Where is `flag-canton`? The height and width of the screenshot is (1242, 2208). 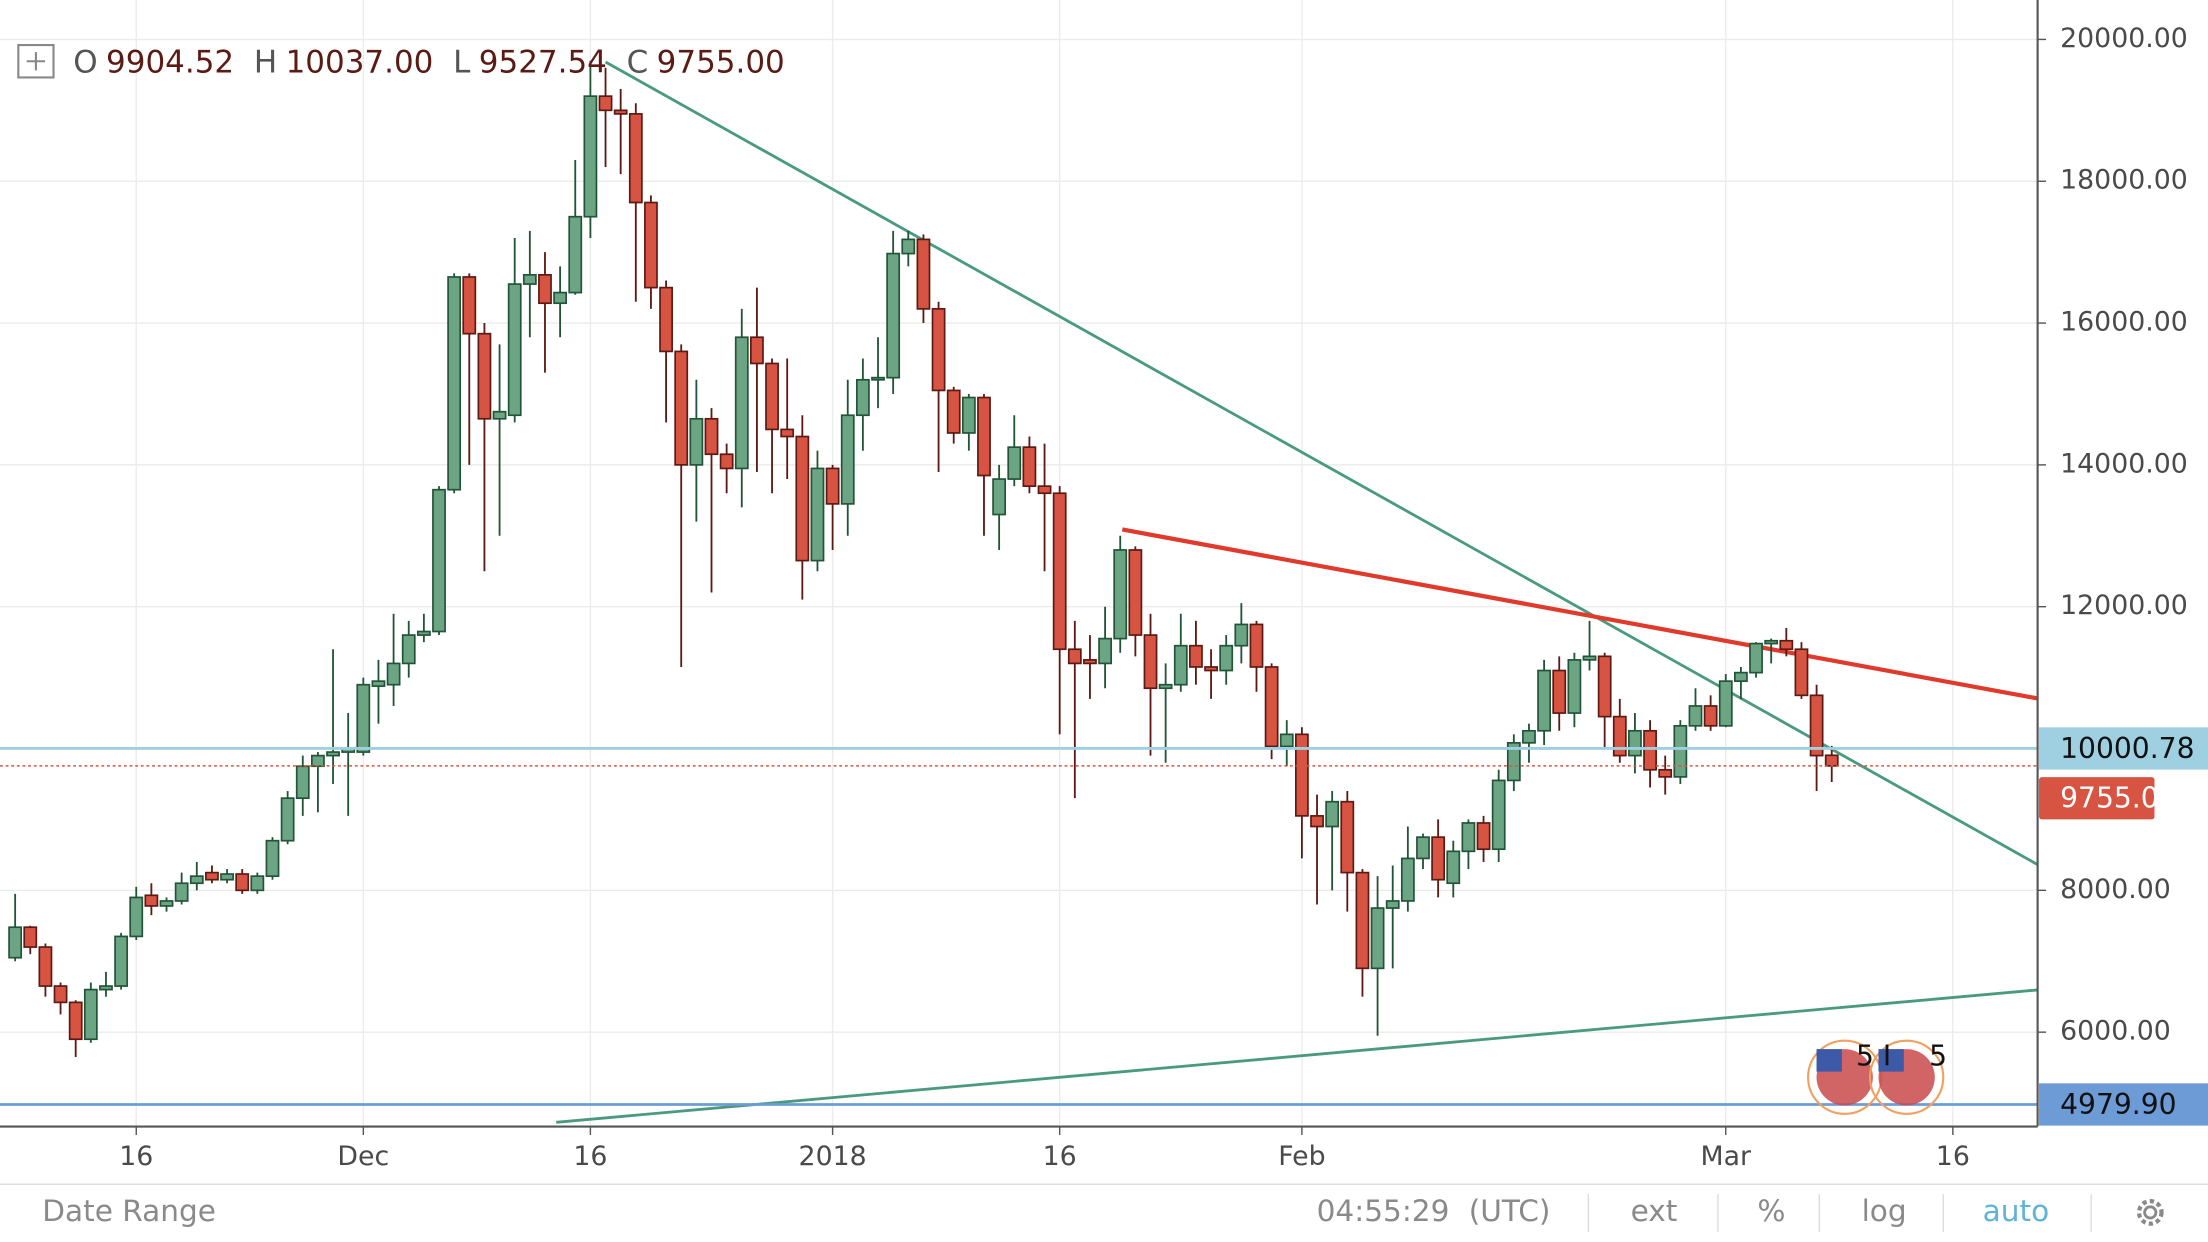 flag-canton is located at coordinates (1891, 1060).